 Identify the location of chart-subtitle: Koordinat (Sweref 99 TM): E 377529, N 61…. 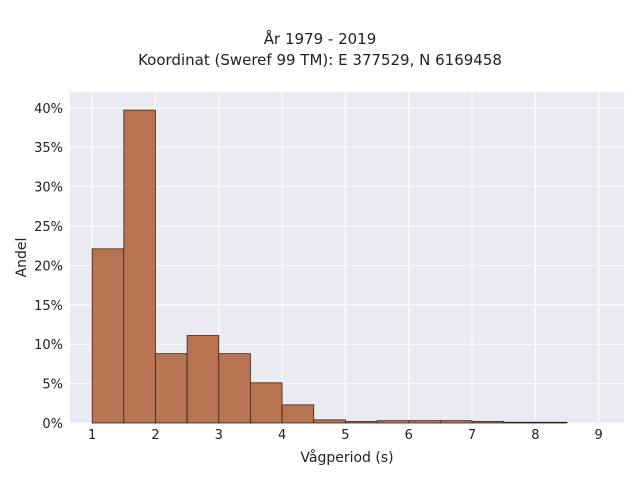
(320, 60).